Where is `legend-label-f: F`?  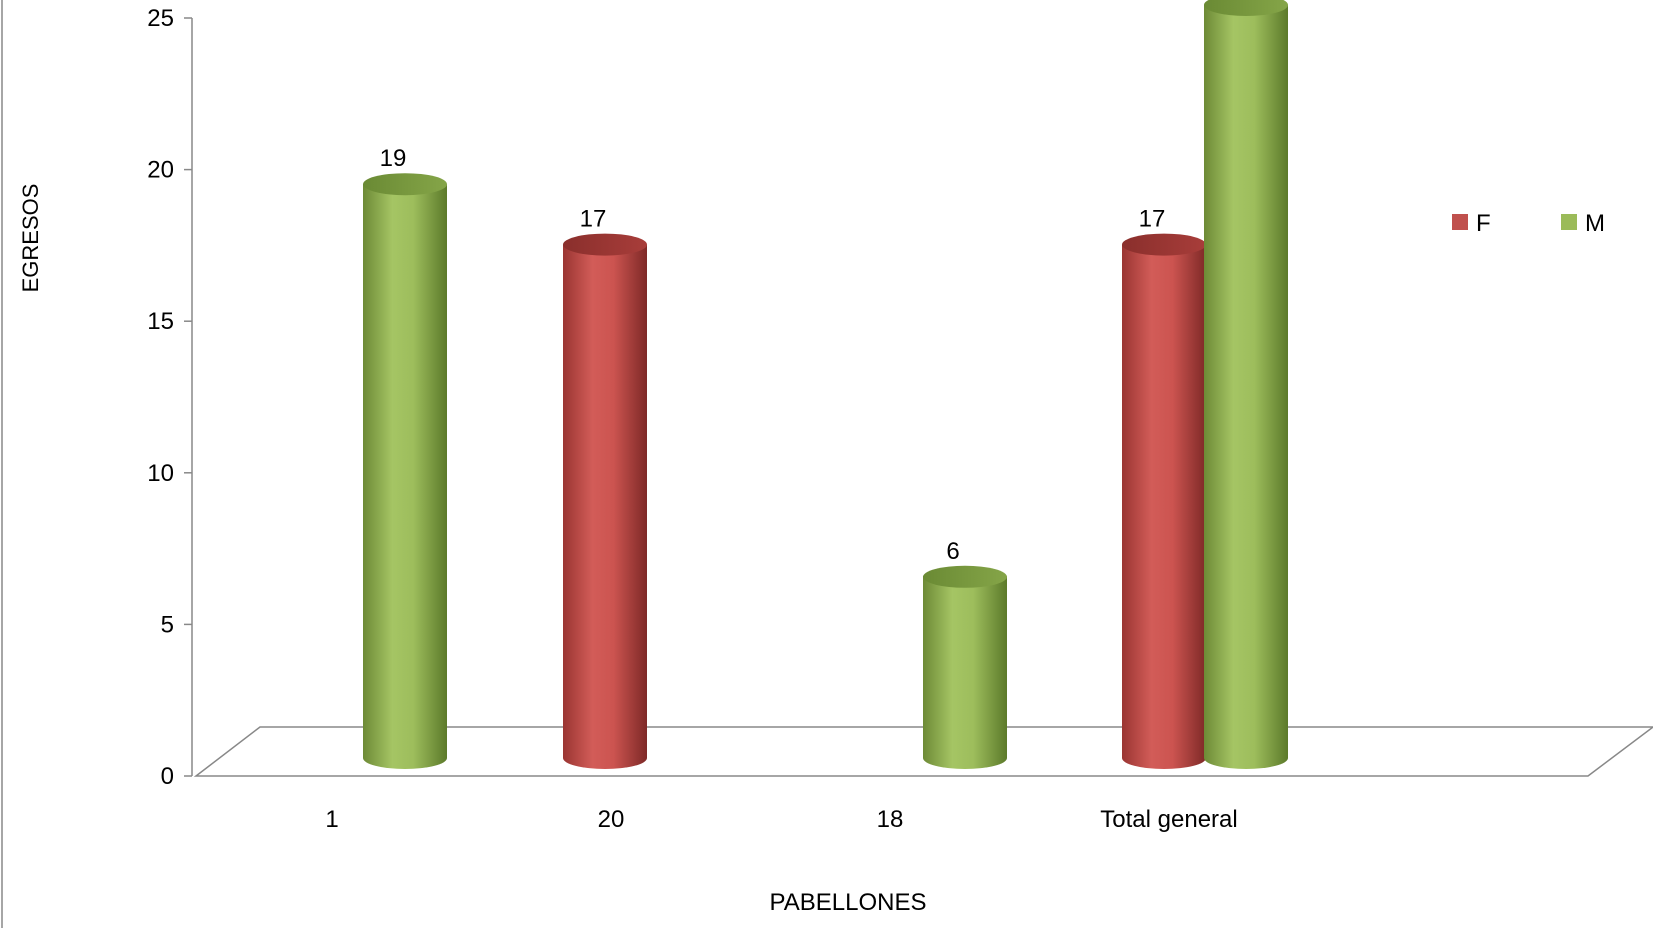
legend-label-f: F is located at coordinates (1483, 223).